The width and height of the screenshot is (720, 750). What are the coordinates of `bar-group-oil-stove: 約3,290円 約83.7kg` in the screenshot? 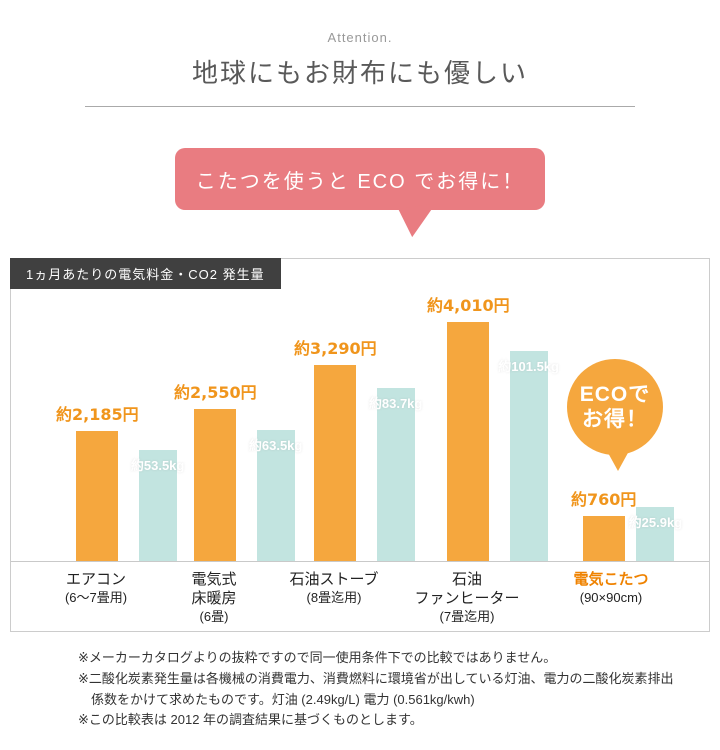 It's located at (358, 448).